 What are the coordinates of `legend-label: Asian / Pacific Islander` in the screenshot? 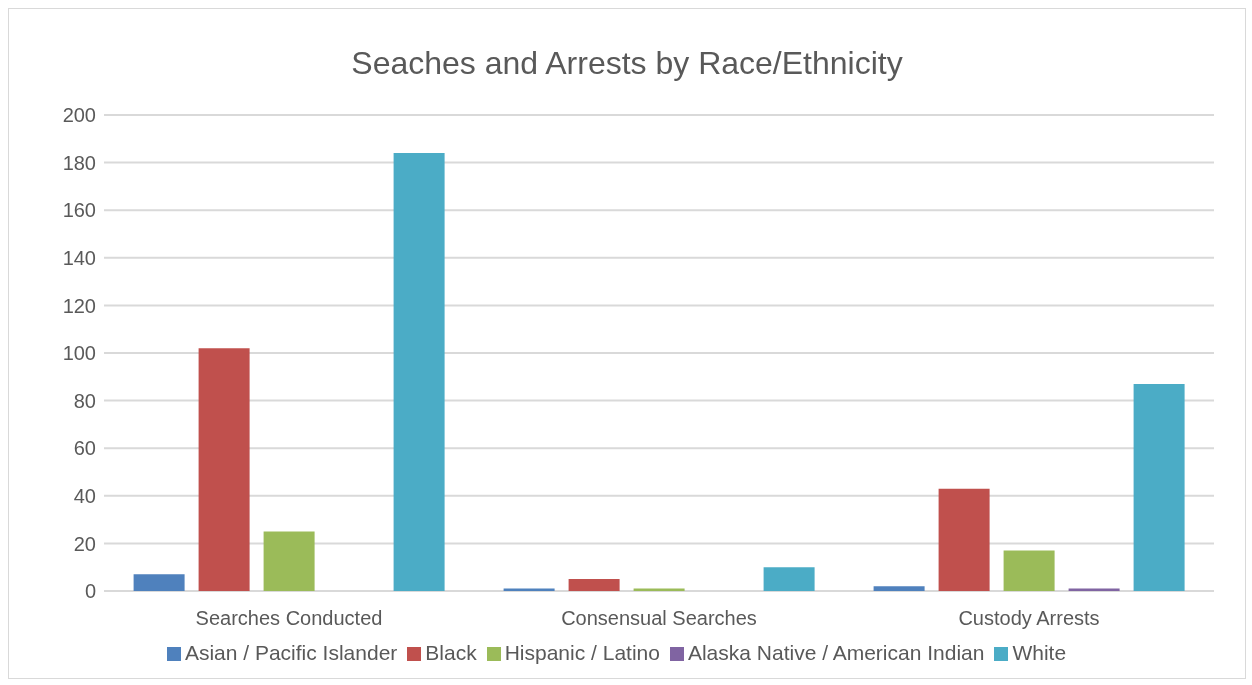 It's located at (291, 652).